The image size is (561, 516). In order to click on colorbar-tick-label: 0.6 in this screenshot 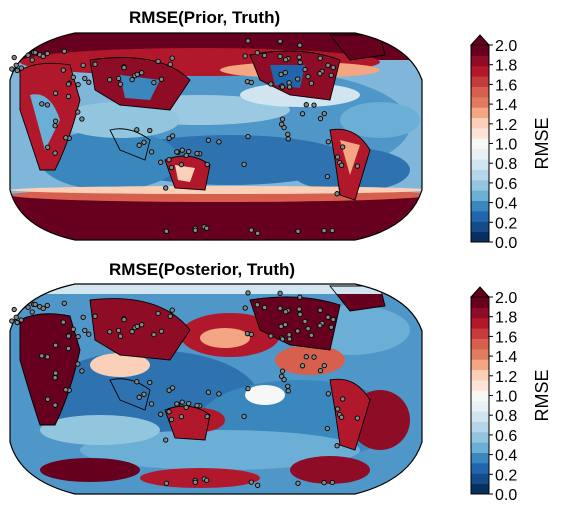, I will do `click(506, 436)`.